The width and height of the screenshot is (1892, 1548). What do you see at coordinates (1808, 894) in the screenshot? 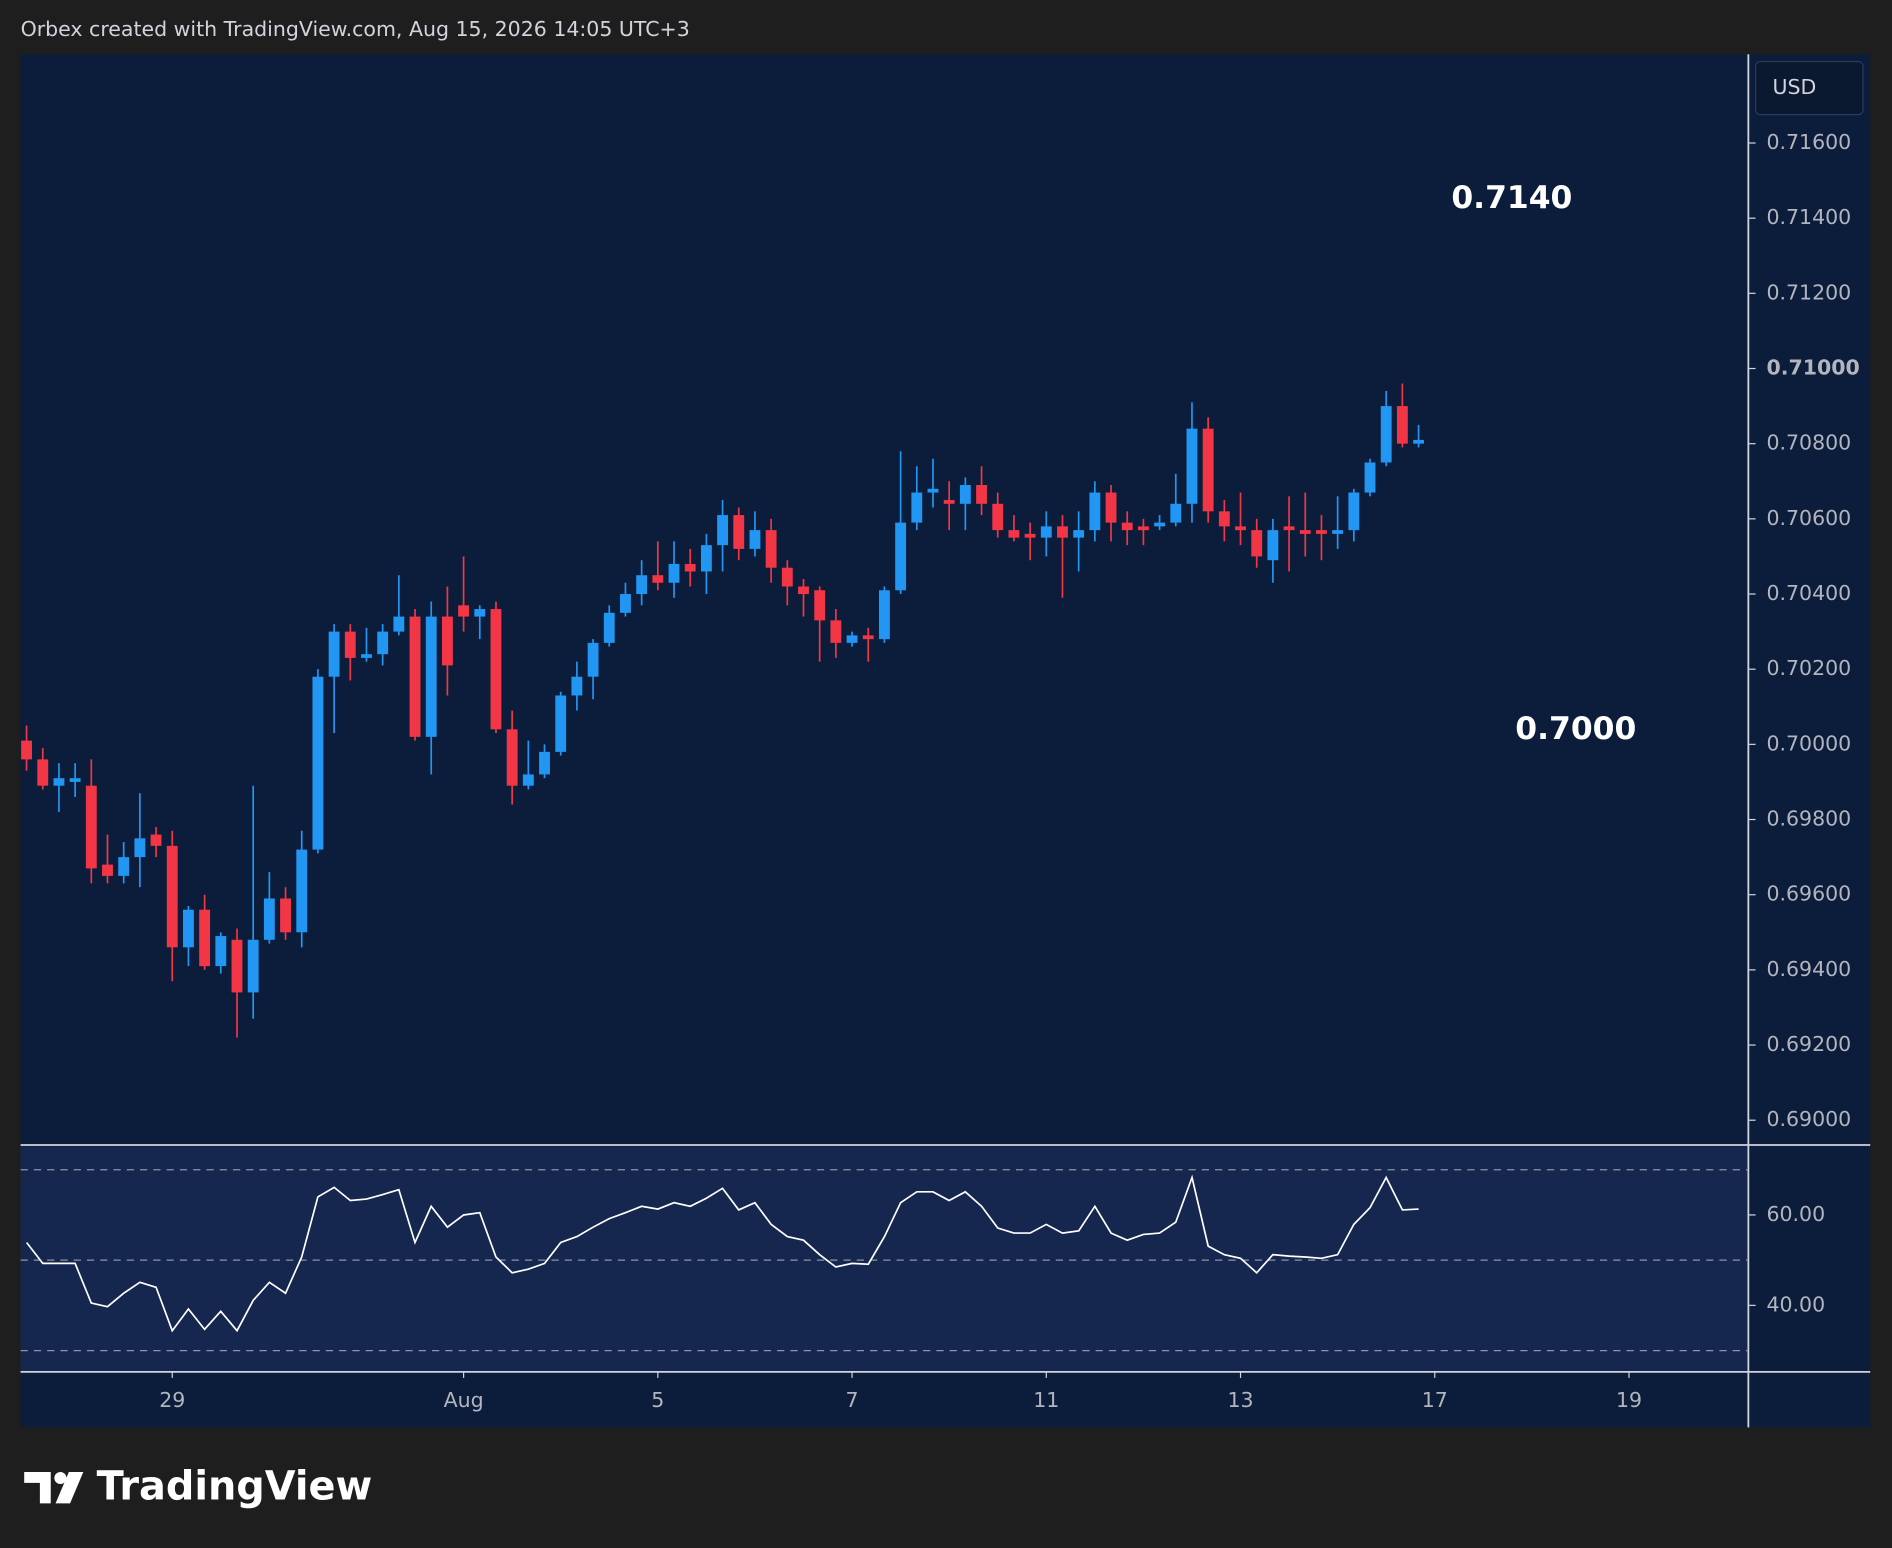
I see `y-tick-label: 0.69600` at bounding box center [1808, 894].